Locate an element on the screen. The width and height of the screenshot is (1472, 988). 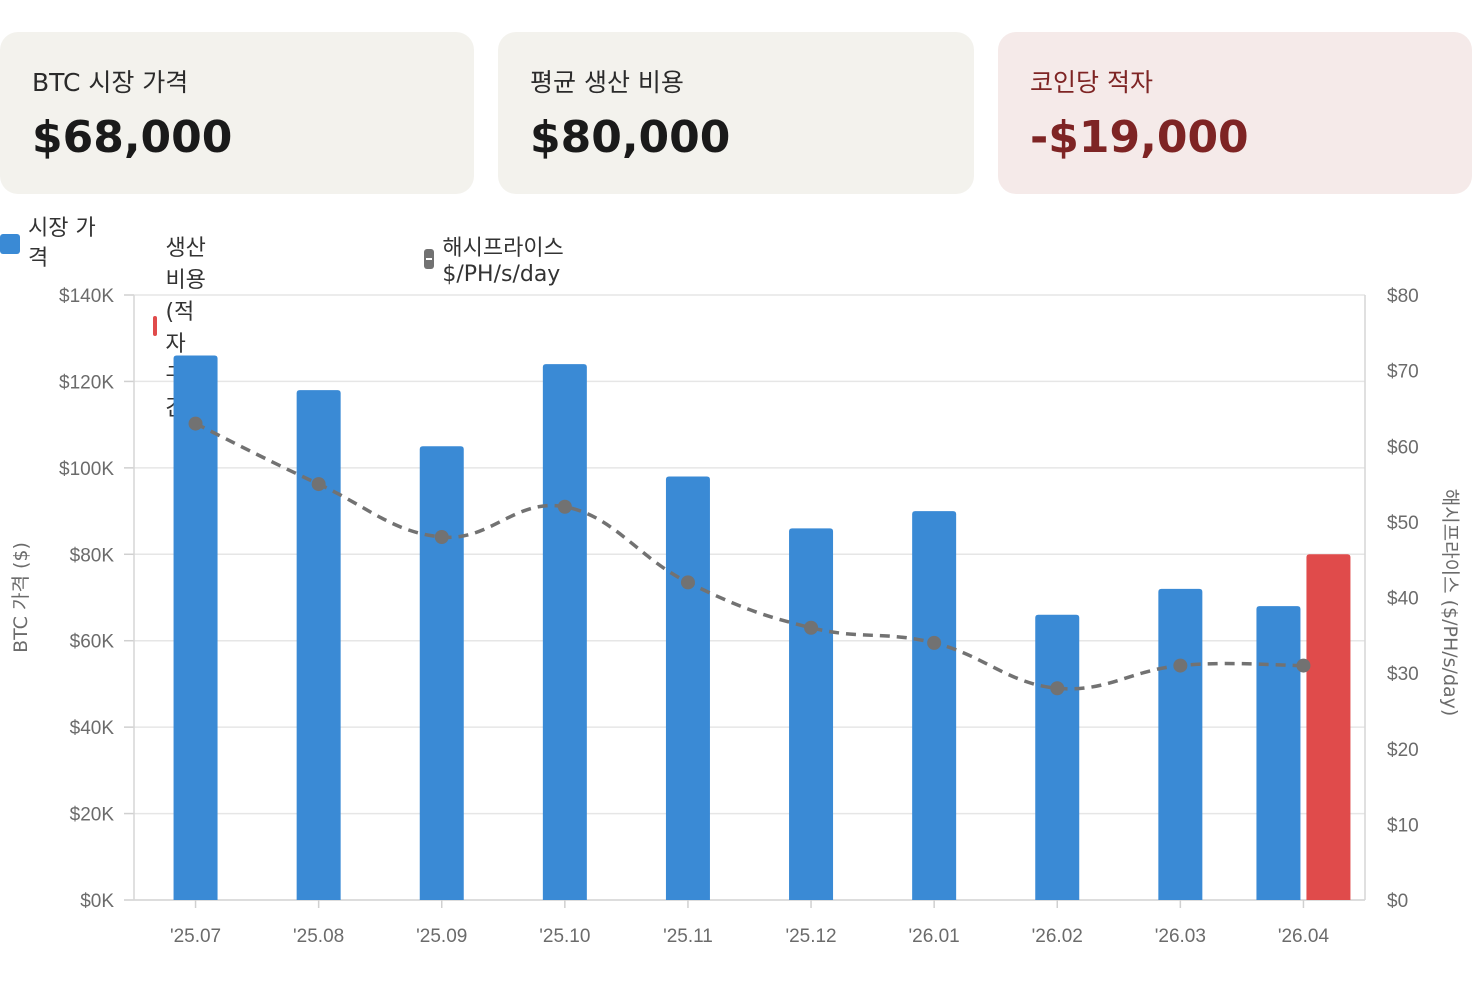
y2-tick-label: $10 is located at coordinates (1403, 825).